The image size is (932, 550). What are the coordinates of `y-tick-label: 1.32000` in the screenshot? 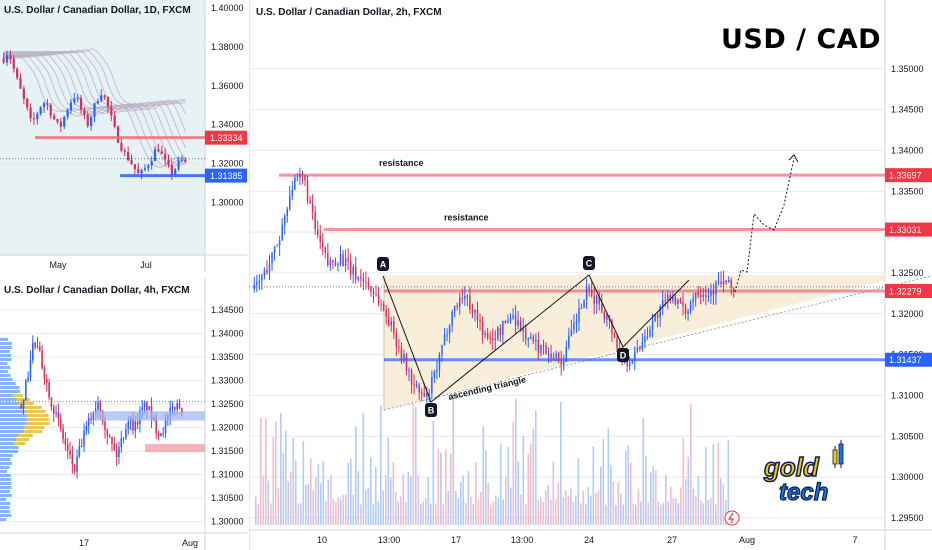 It's located at (227, 428).